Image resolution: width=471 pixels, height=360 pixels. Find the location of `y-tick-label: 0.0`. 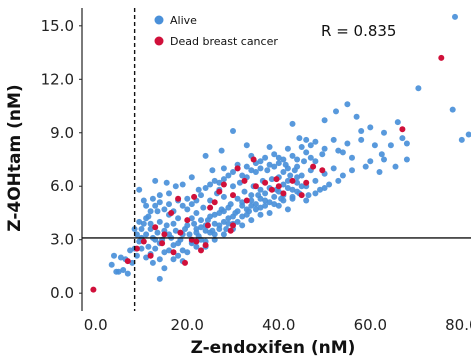

y-tick-label: 0.0 is located at coordinates (62, 293).